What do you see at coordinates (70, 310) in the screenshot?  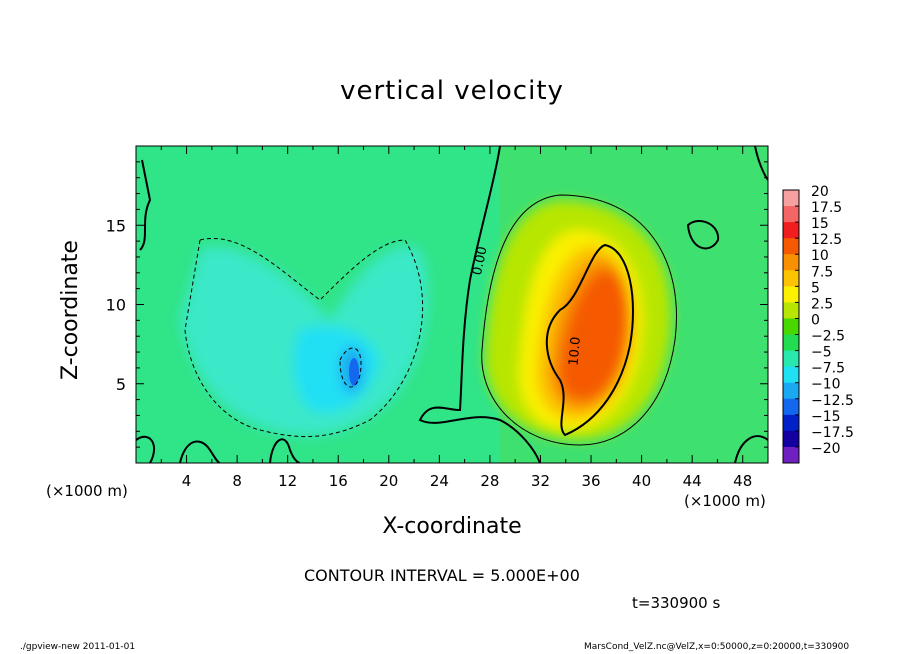 I see `y-axis-label: Z-coordinate` at bounding box center [70, 310].